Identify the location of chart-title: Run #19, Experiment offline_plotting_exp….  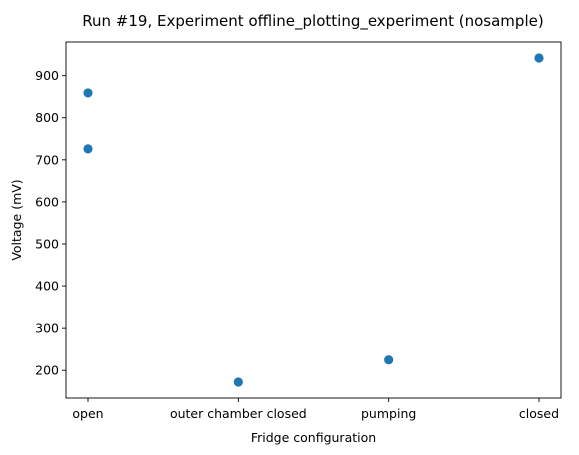
(312, 21).